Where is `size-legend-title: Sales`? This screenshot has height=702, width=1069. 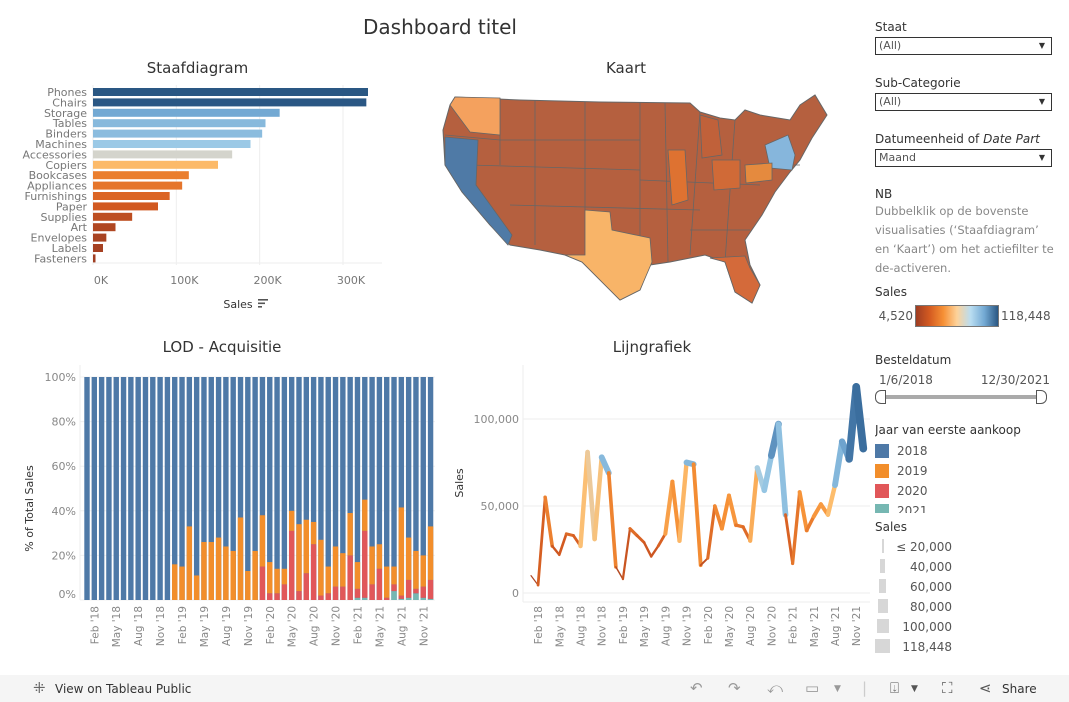 size-legend-title: Sales is located at coordinates (891, 527).